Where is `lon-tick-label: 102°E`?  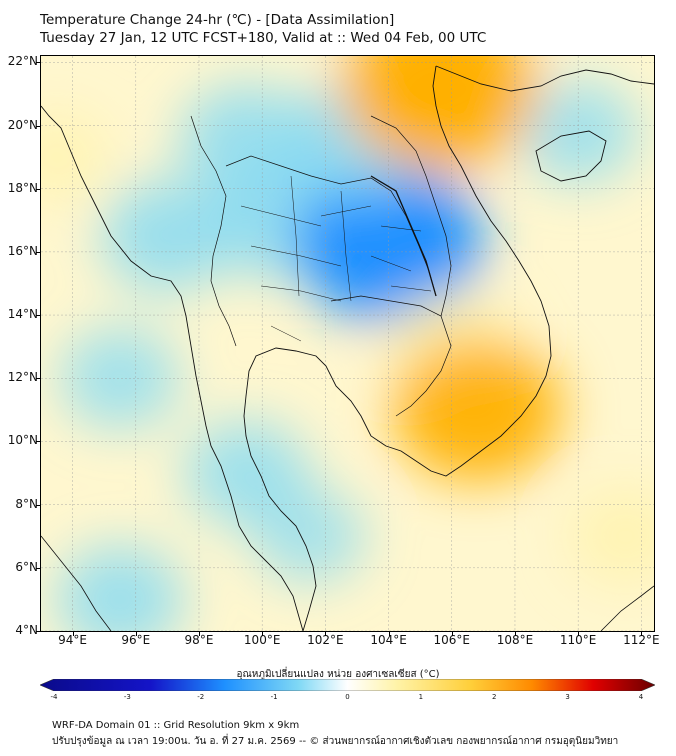 lon-tick-label: 102°E is located at coordinates (325, 640).